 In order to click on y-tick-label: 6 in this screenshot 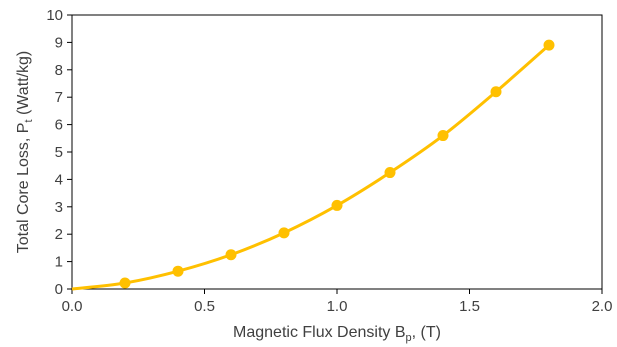, I will do `click(59, 125)`.